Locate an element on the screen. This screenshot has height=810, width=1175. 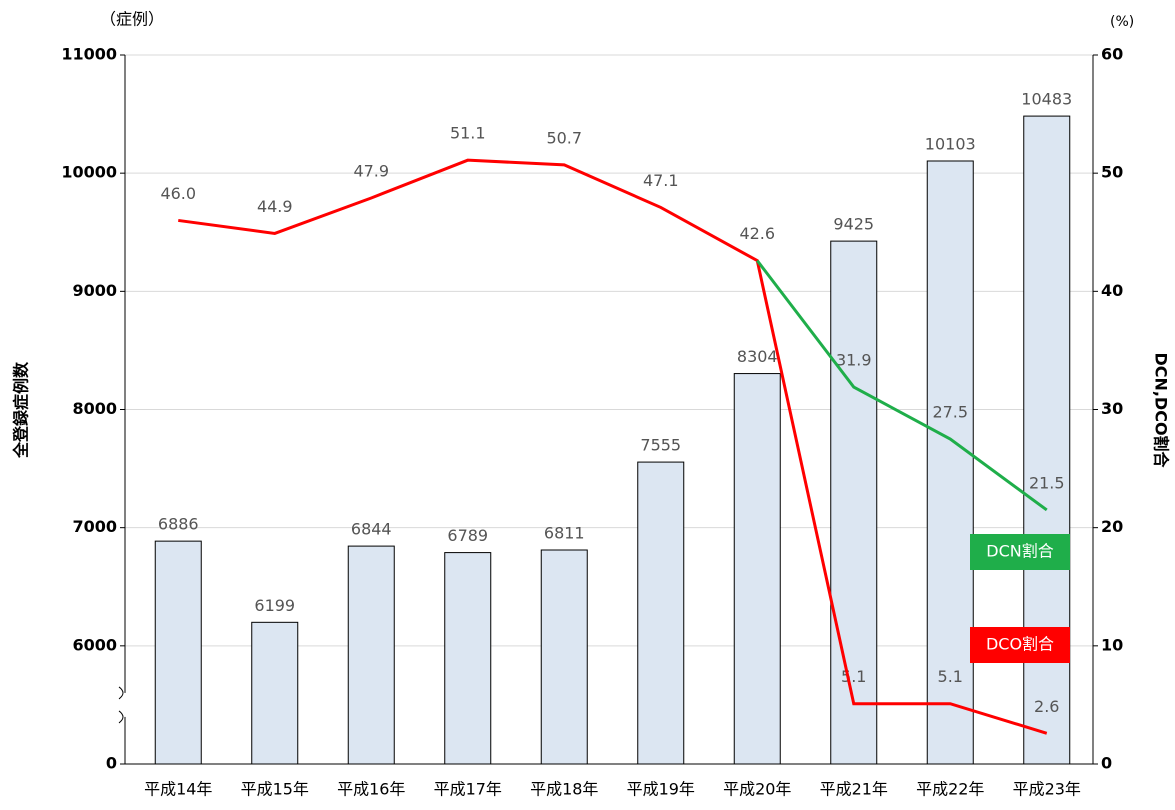
line-label: 47.1 is located at coordinates (661, 180).